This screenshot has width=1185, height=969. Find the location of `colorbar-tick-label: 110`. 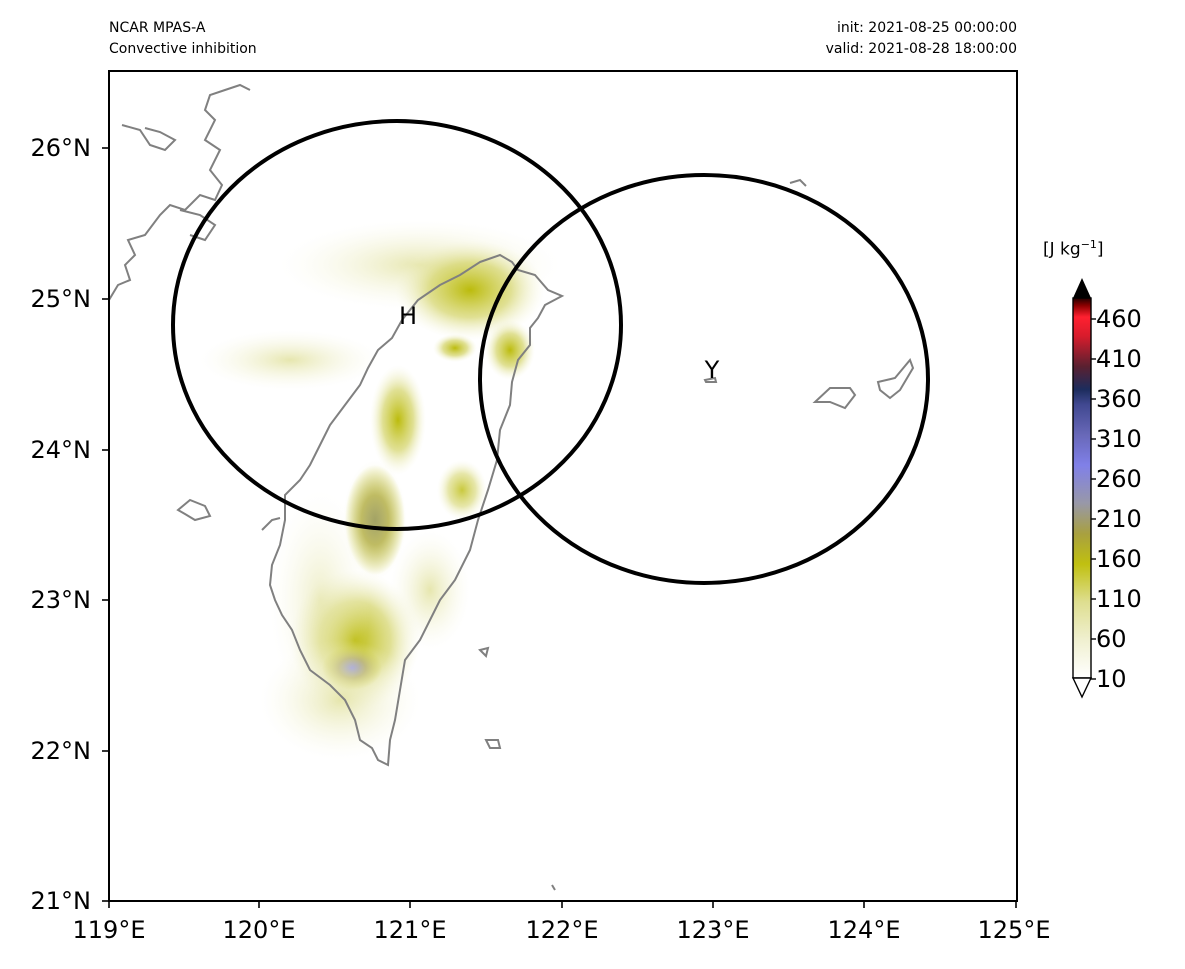

colorbar-tick-label: 110 is located at coordinates (1119, 599).